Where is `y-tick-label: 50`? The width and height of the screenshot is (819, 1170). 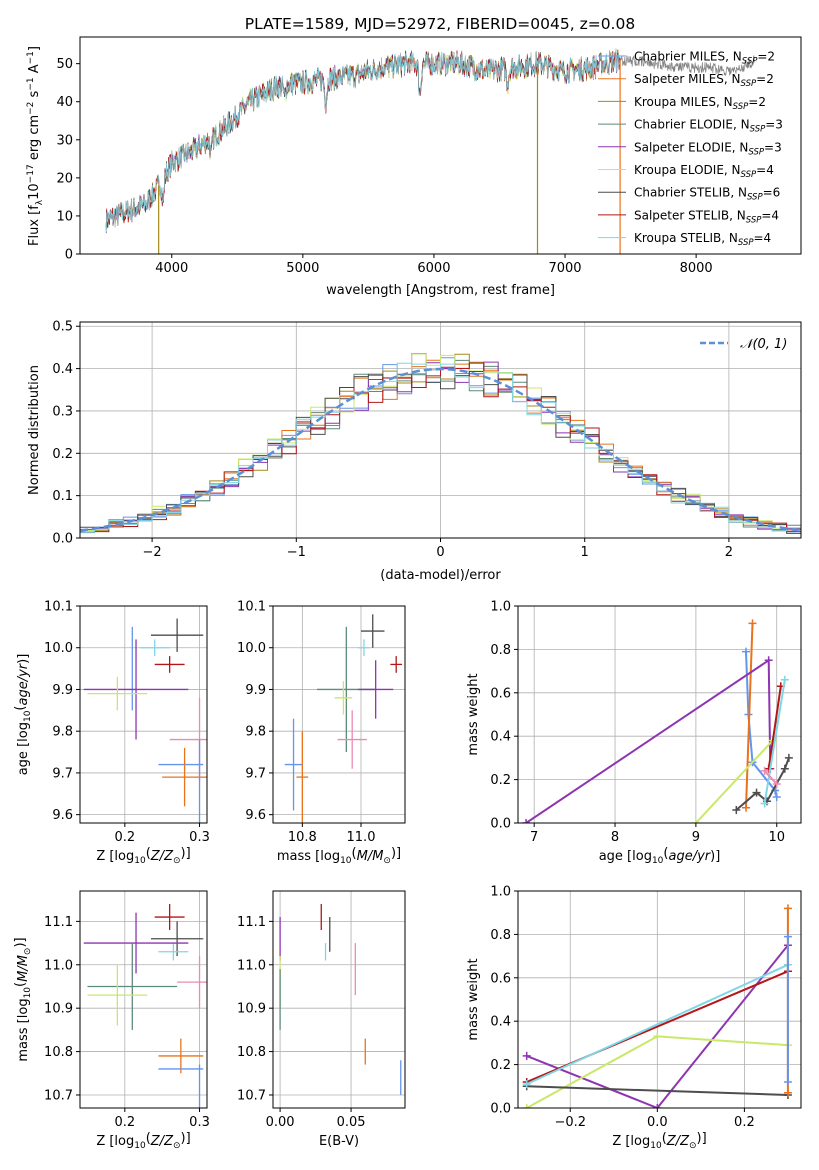
y-tick-label: 50 is located at coordinates (64, 64).